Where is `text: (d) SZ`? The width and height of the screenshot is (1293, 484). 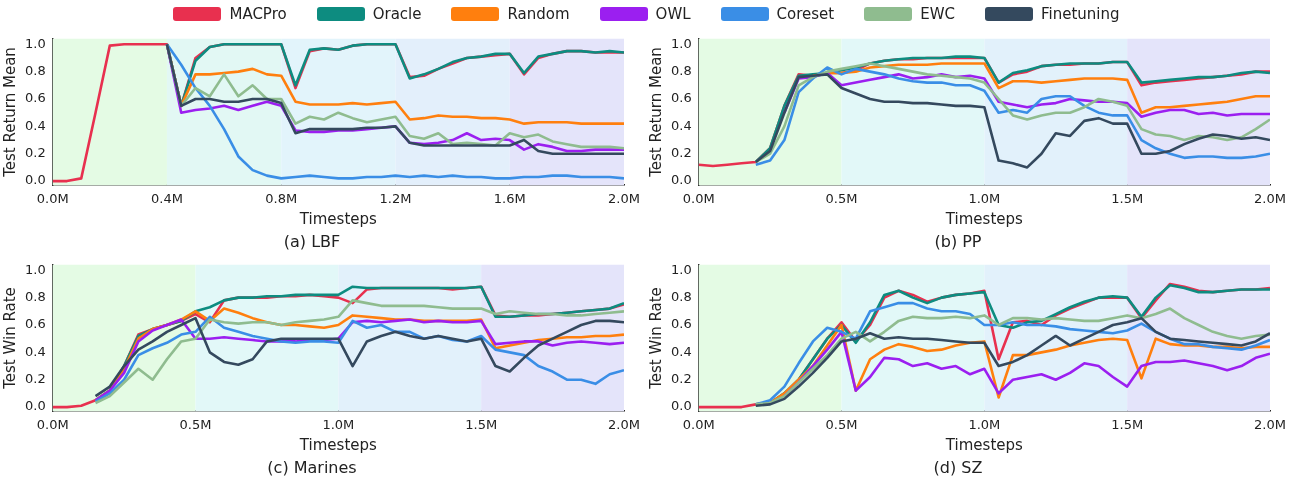 text: (d) SZ is located at coordinates (958, 467).